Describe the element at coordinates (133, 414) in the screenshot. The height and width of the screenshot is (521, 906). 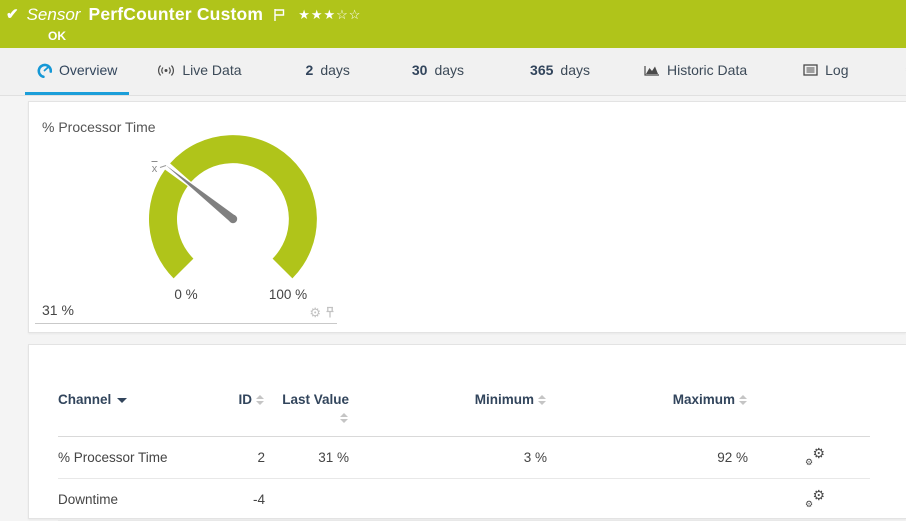
I see `column-header-channel: Channel` at that location.